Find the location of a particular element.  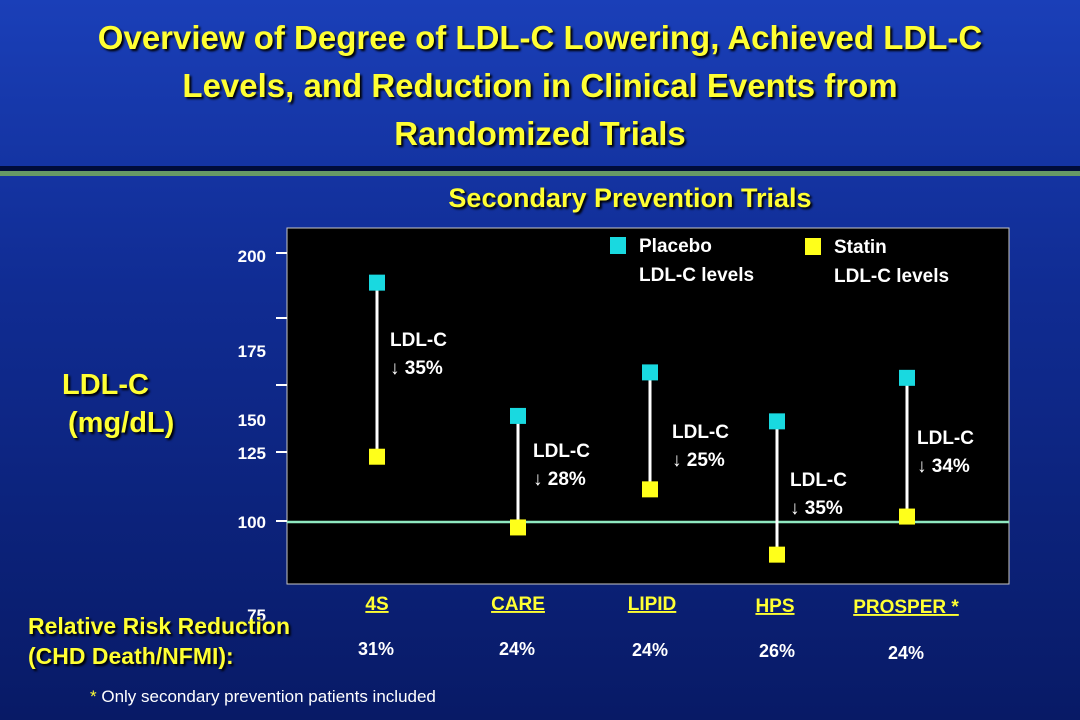

trial-name: HPS is located at coordinates (774, 606).